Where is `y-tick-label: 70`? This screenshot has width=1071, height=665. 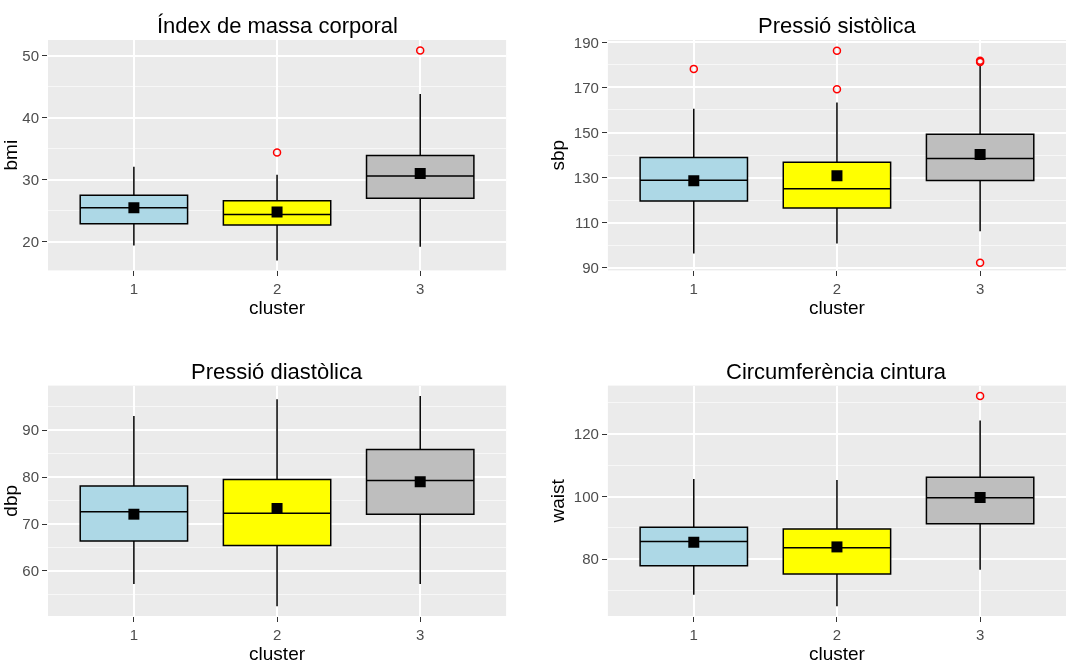
y-tick-label: 70 is located at coordinates (30, 524).